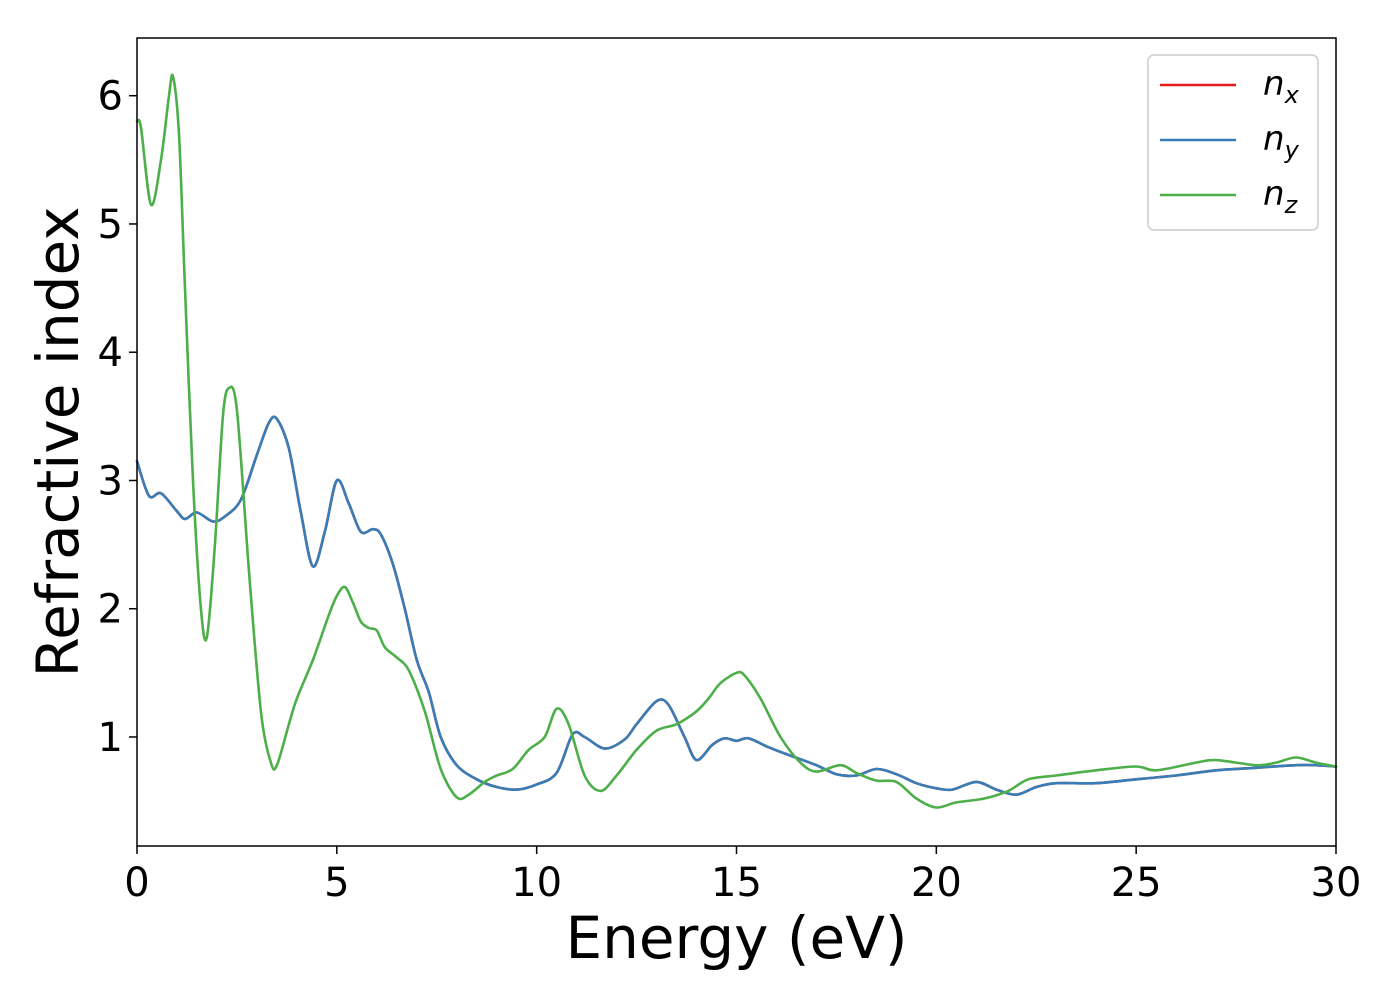 This screenshot has height=1000, width=1400. I want to click on x-tick-label: 0, so click(136, 883).